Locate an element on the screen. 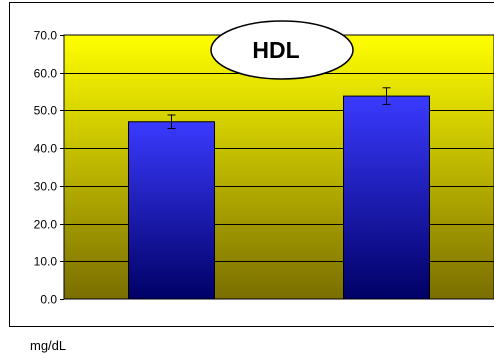 This screenshot has width=494, height=358. y-tick-label: 10.0 is located at coordinates (46, 262).